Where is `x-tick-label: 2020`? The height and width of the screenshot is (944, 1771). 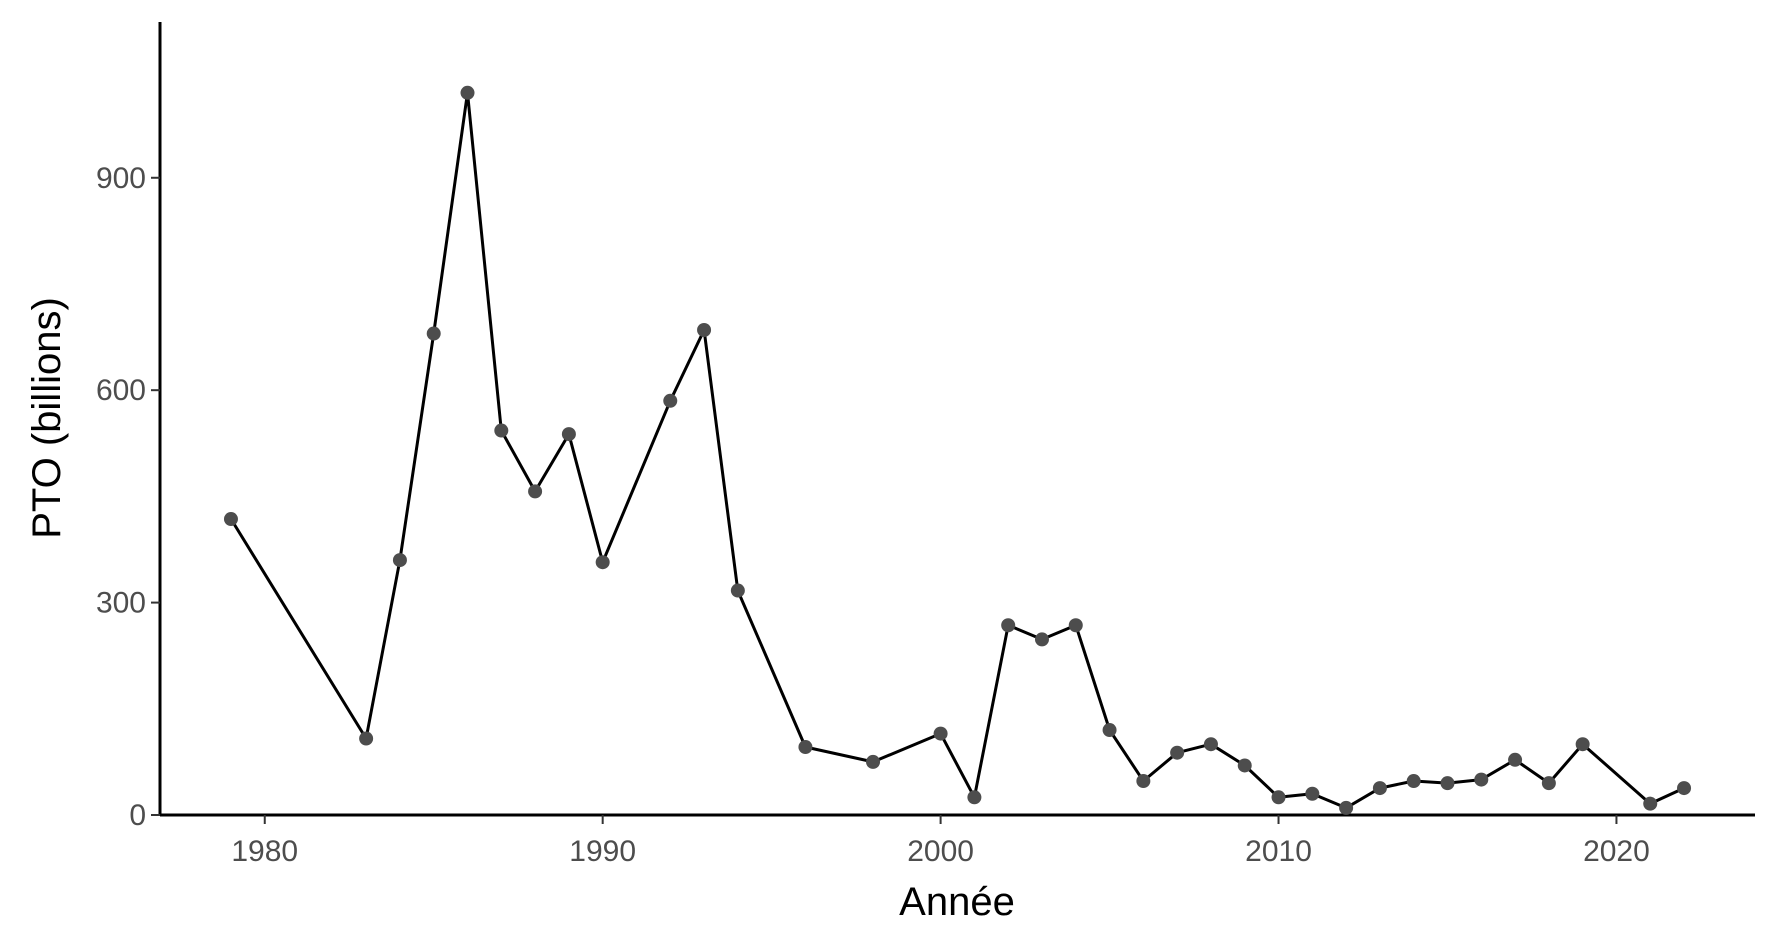 x-tick-label: 2020 is located at coordinates (1616, 851).